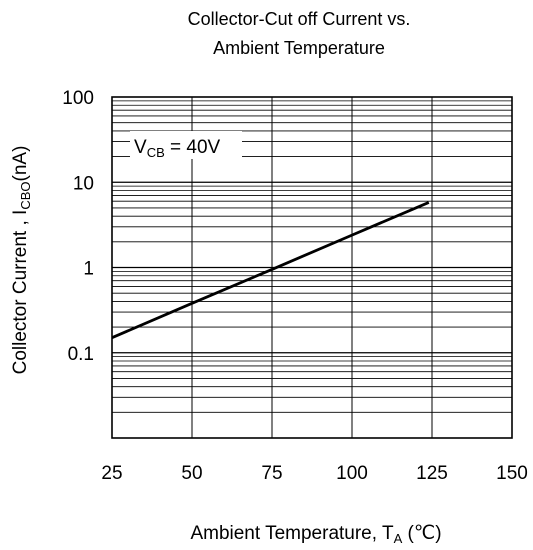  What do you see at coordinates (314, 473) in the screenshot?
I see `x-tick-labels: 25 50 75 100 125 150` at bounding box center [314, 473].